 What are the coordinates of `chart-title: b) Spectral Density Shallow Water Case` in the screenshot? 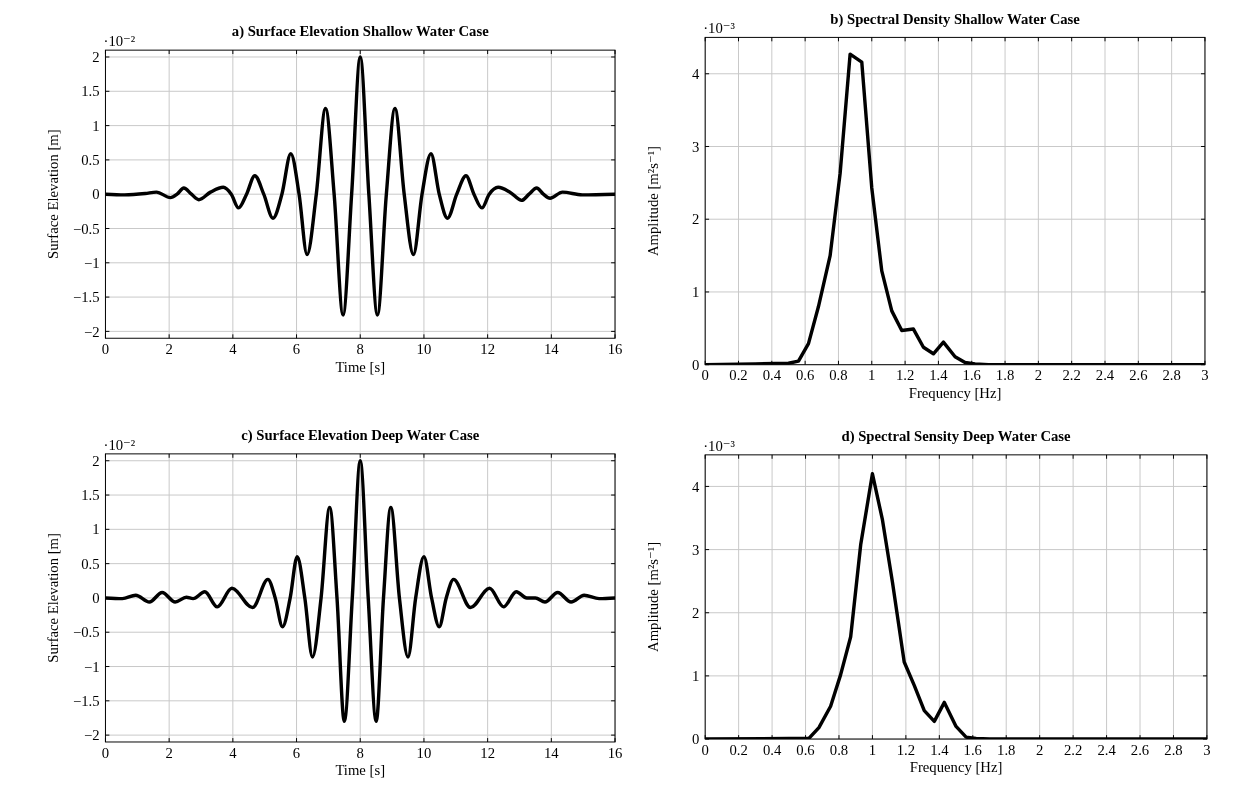 It's located at (955, 19).